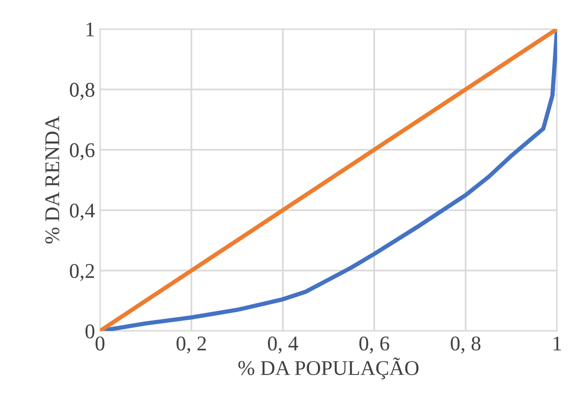 The height and width of the screenshot is (403, 571). Describe the element at coordinates (191, 345) in the screenshot. I see `x-tick-label: 0, 2` at that location.